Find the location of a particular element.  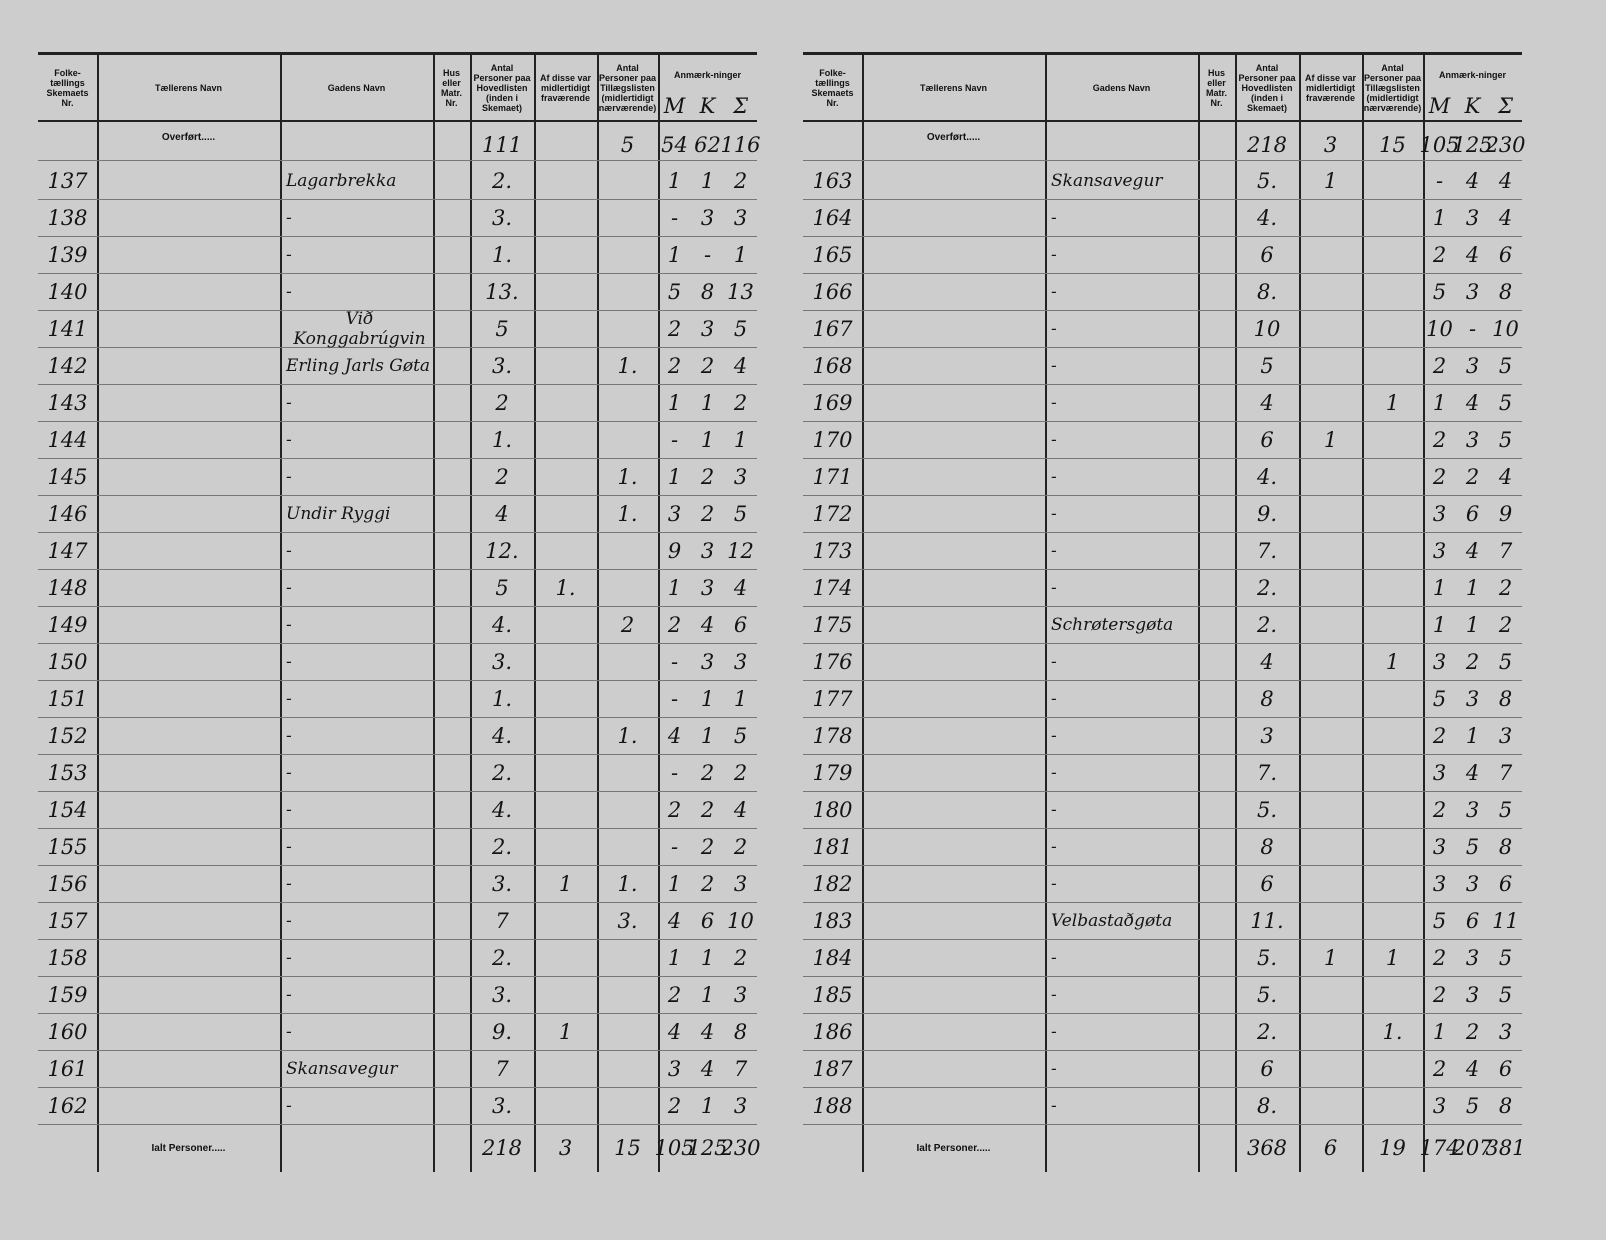

row-number: 179 is located at coordinates (832, 772).